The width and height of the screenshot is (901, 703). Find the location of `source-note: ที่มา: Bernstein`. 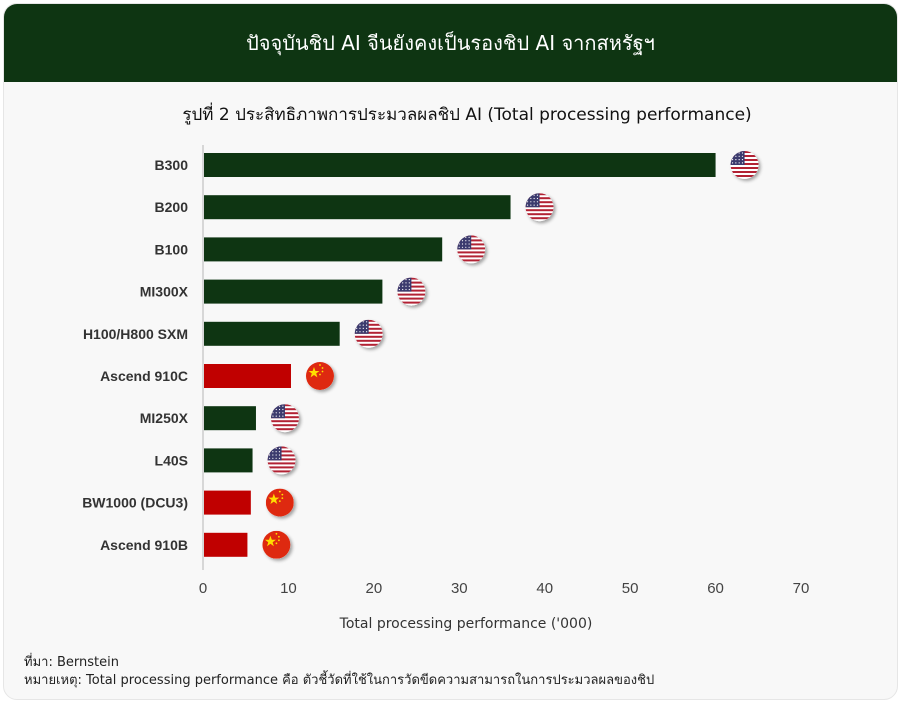

source-note: ที่มา: Bernstein is located at coordinates (71, 662).